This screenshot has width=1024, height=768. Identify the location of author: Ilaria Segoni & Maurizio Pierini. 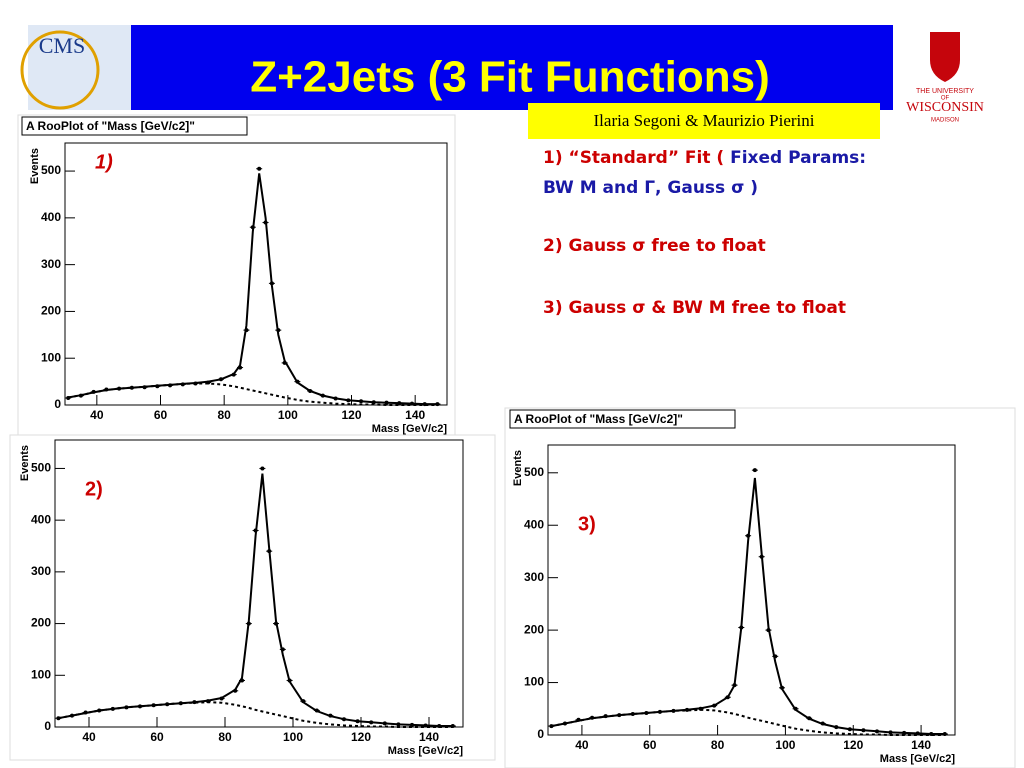
(704, 120).